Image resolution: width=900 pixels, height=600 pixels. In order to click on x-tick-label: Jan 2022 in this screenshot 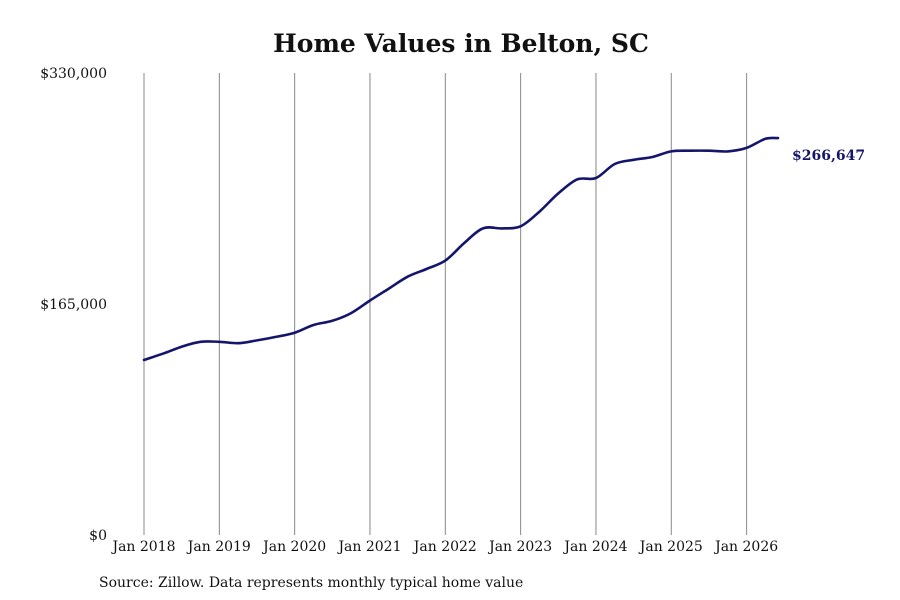, I will do `click(444, 547)`.